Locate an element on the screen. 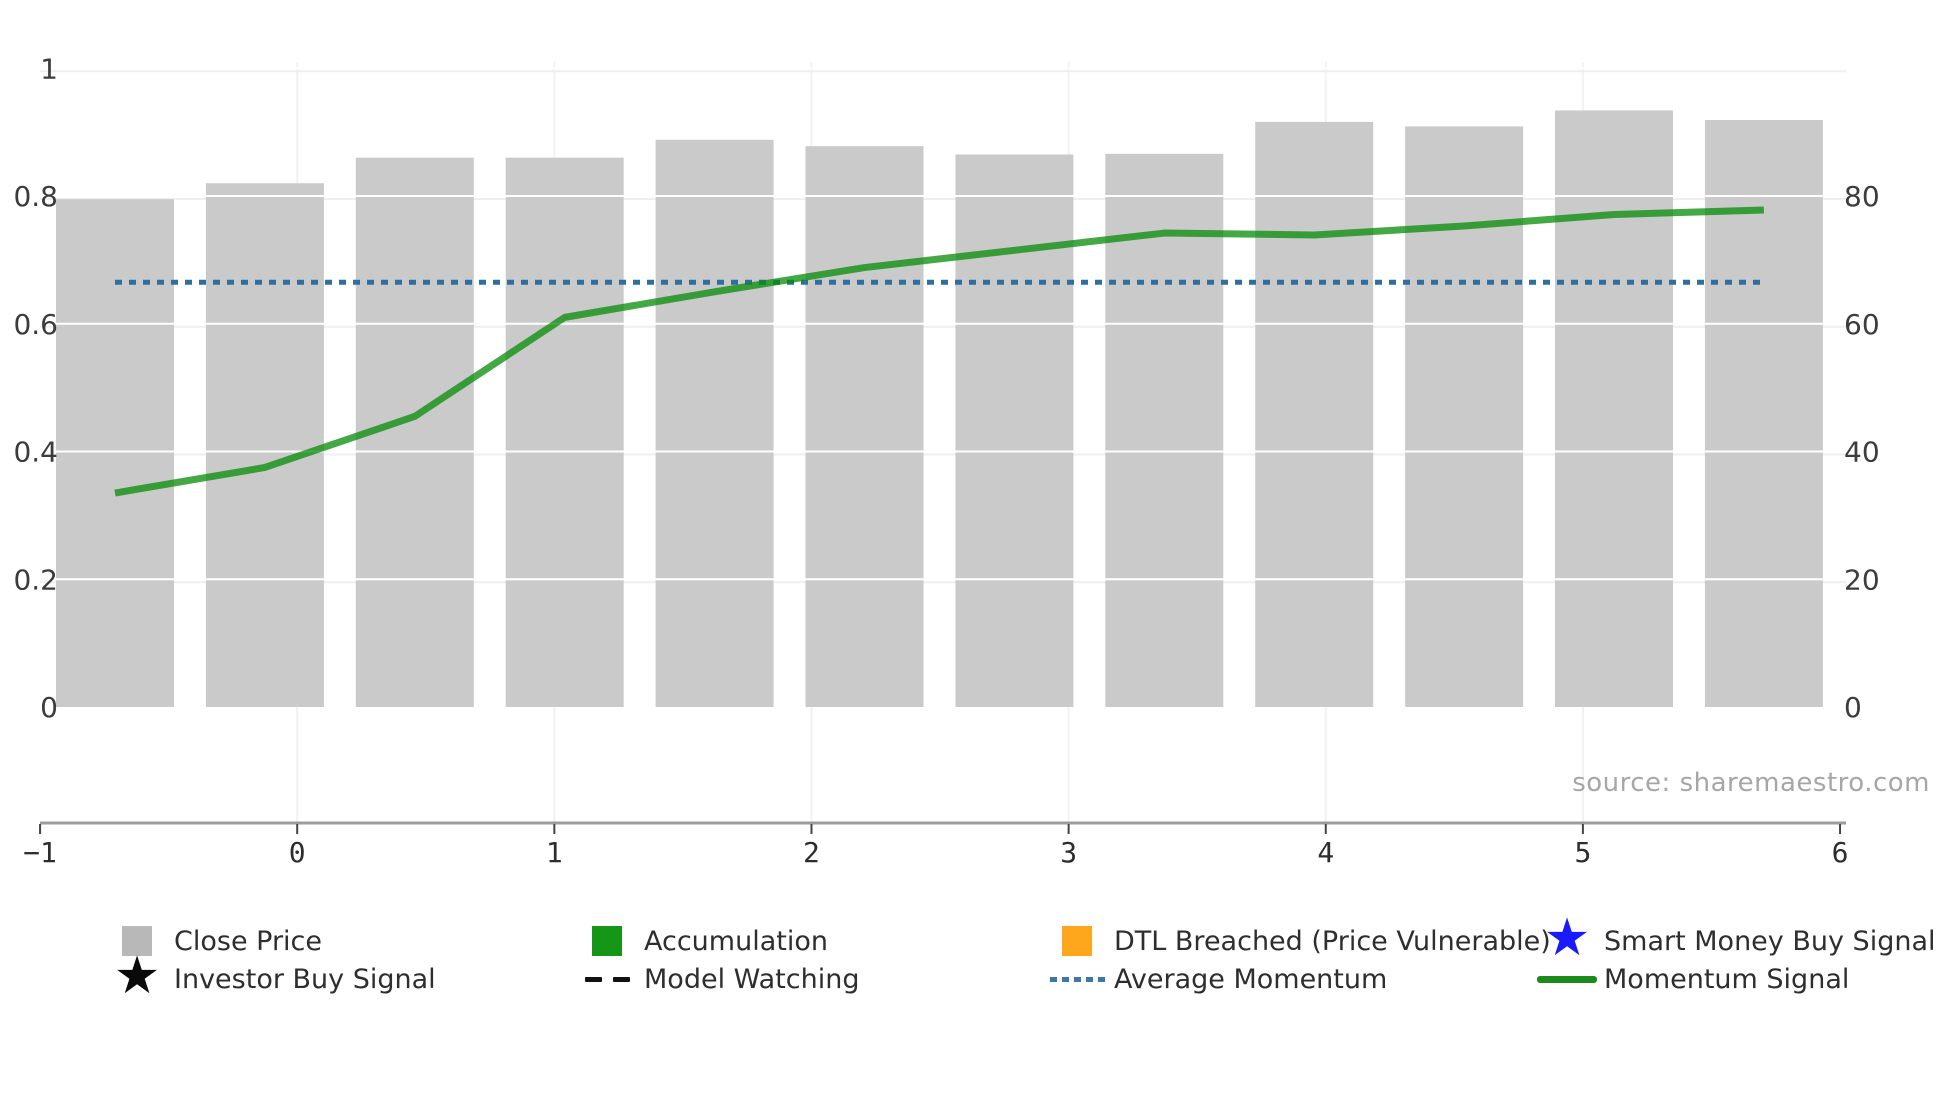 This screenshot has width=1960, height=1102. legend-item-average-momentum: Average Momentum is located at coordinates (1213, 979).